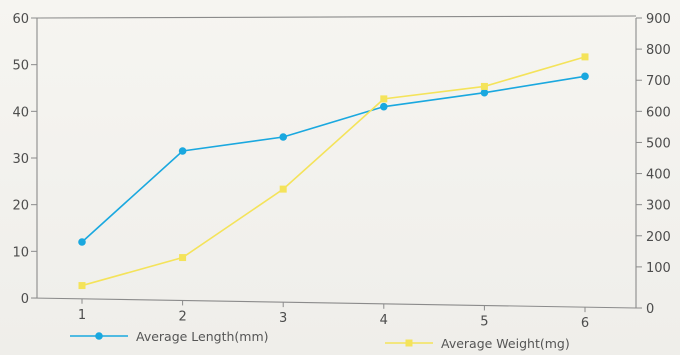 The width and height of the screenshot is (680, 355). Describe the element at coordinates (658, 175) in the screenshot. I see `y-right-tick-label: 400` at that location.